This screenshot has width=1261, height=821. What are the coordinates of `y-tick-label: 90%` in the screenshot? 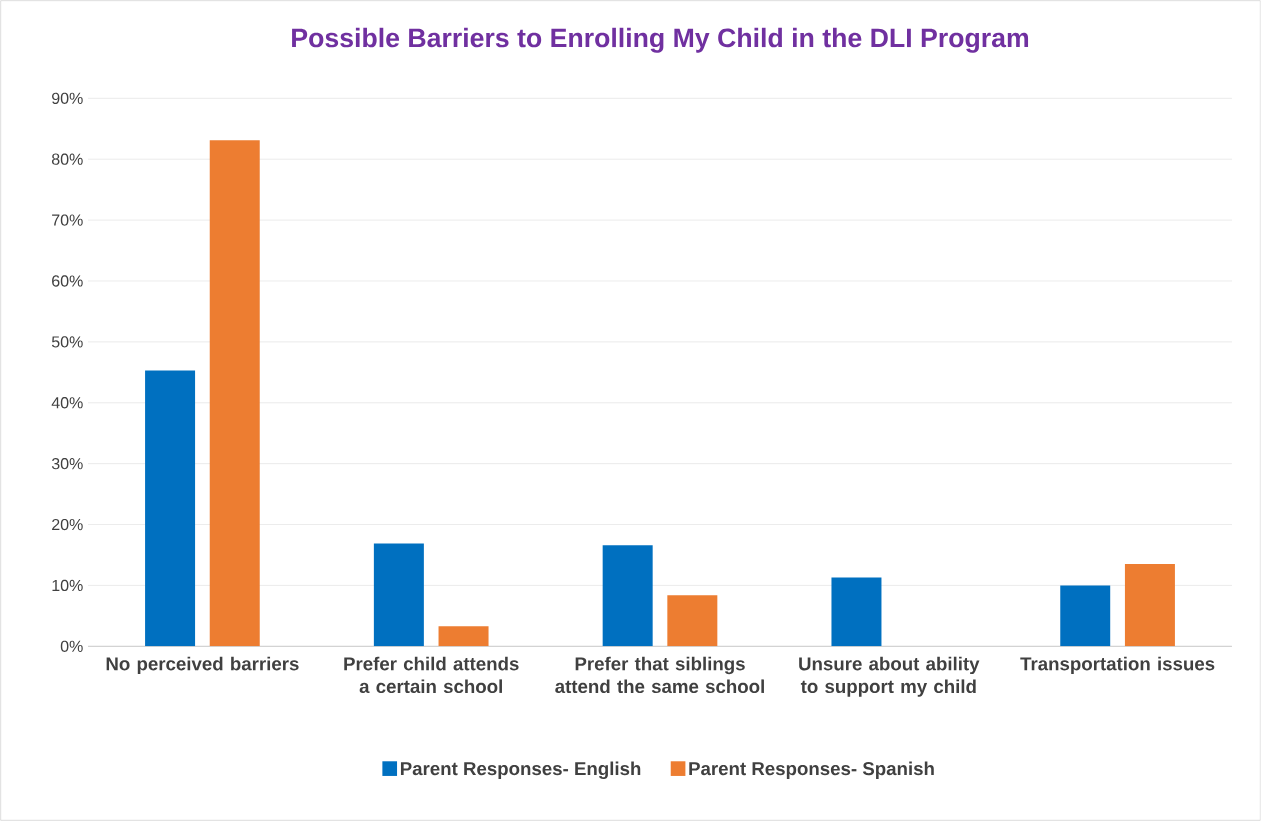 It's located at (67, 98).